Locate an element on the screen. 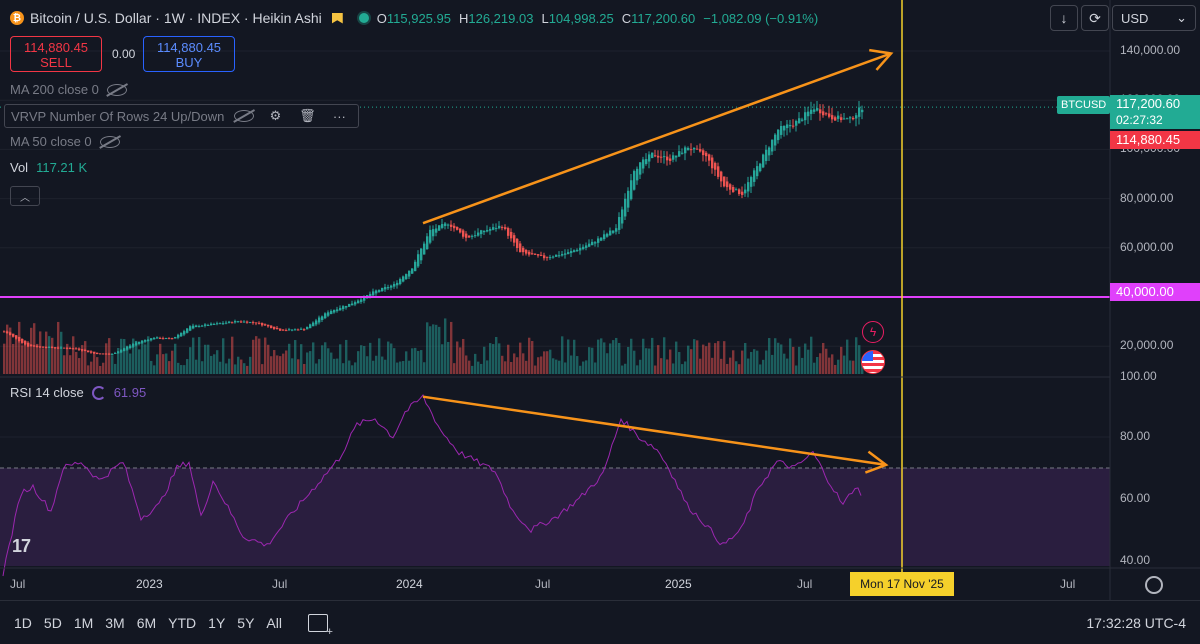 The image size is (1200, 644). ohlc-value: 104,998.25 is located at coordinates (581, 18).